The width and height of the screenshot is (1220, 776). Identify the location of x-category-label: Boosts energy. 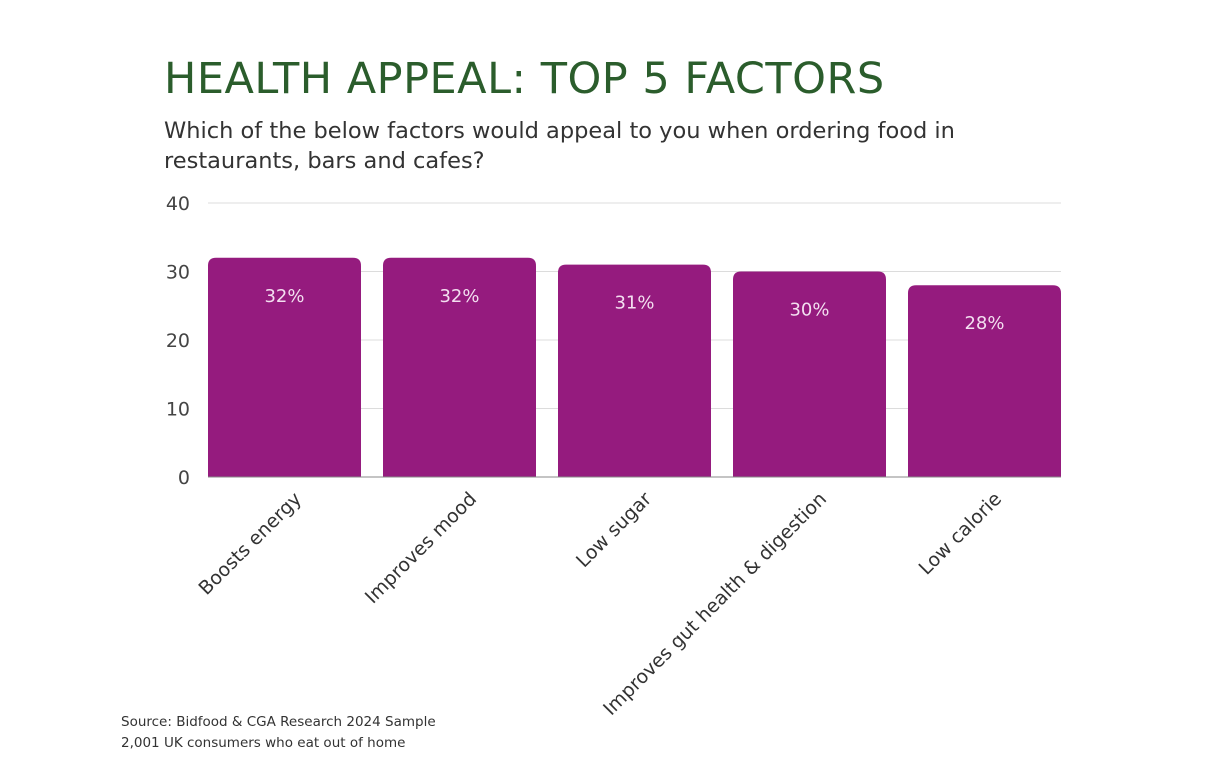
(250, 544).